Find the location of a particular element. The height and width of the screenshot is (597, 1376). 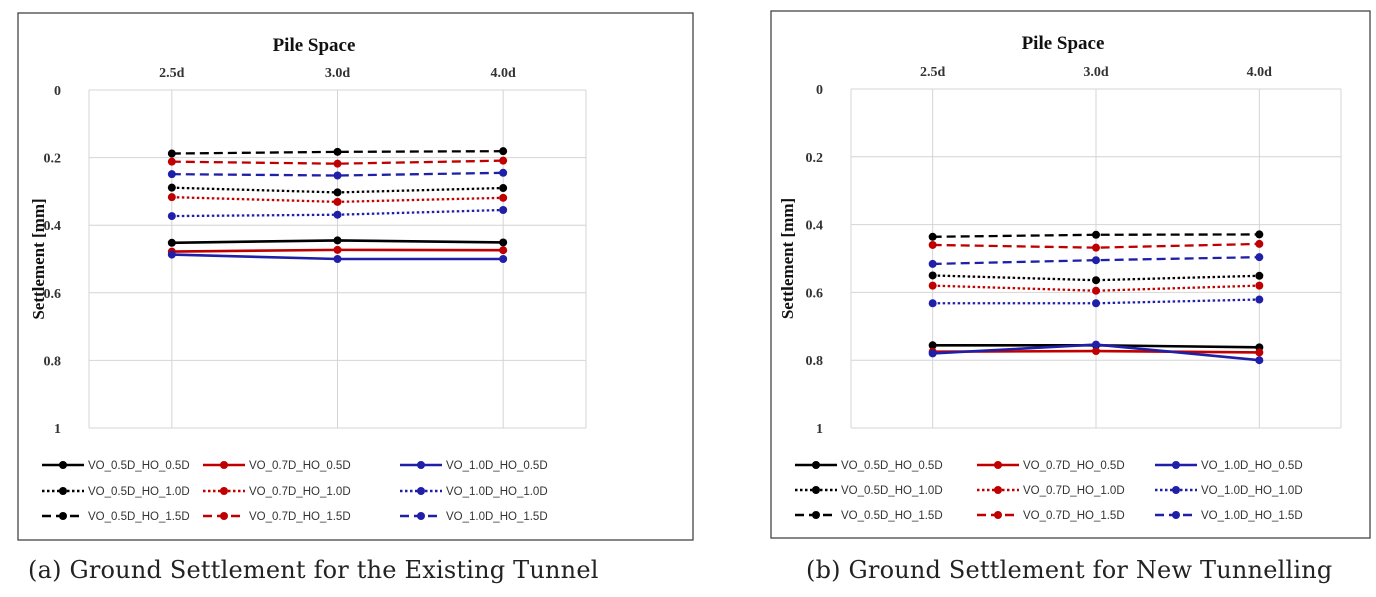

series-VO_1.0D_HO_1.0D is located at coordinates (337, 213).